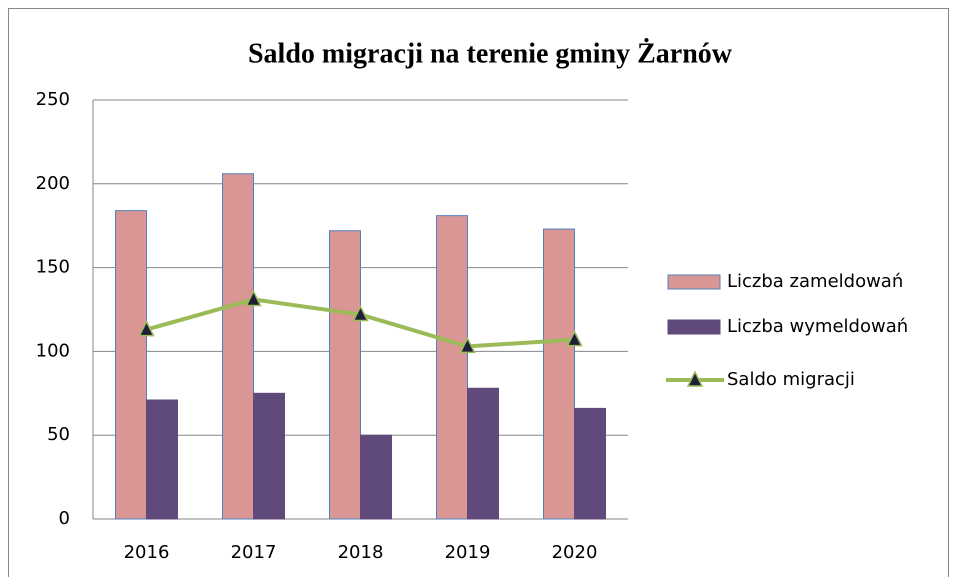  I want to click on y-tick-label: 0, so click(64, 518).